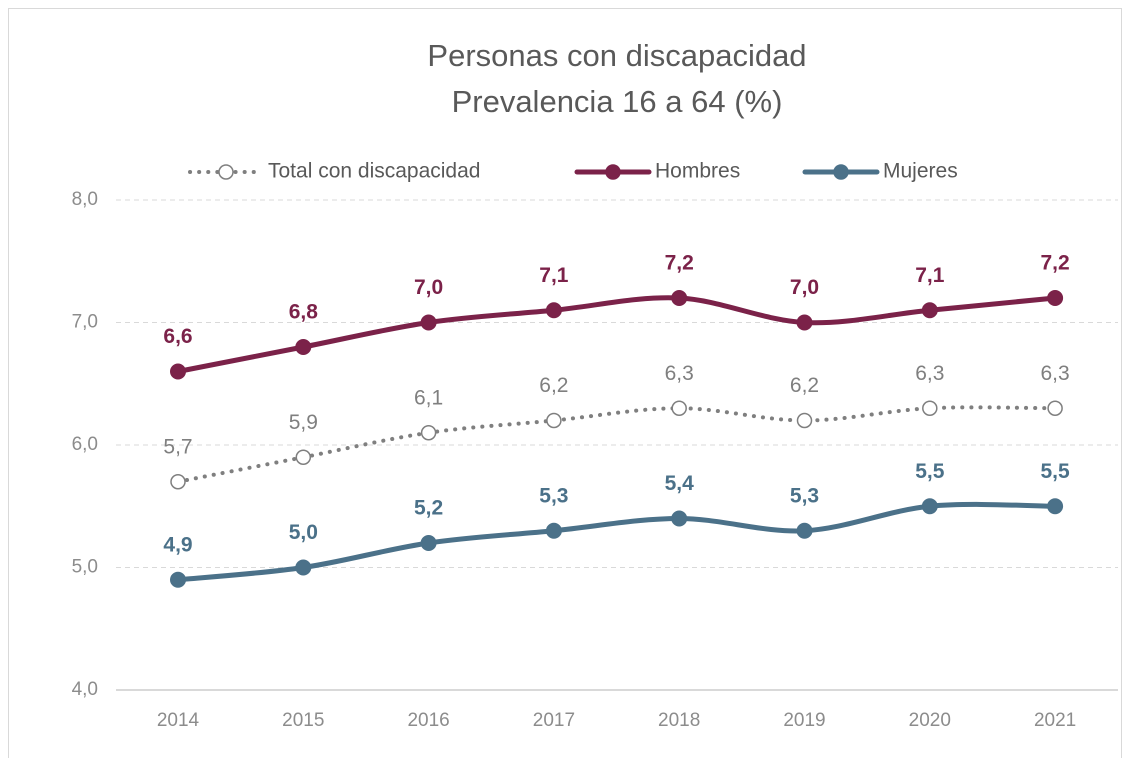 The image size is (1130, 758). What do you see at coordinates (177, 336) in the screenshot?
I see `data-label: 6,6` at bounding box center [177, 336].